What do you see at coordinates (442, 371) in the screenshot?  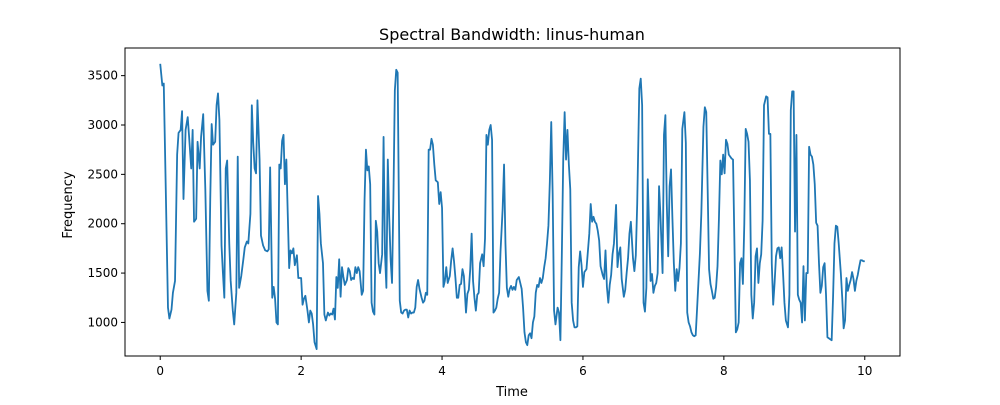 I see `x-tick-label: 4` at bounding box center [442, 371].